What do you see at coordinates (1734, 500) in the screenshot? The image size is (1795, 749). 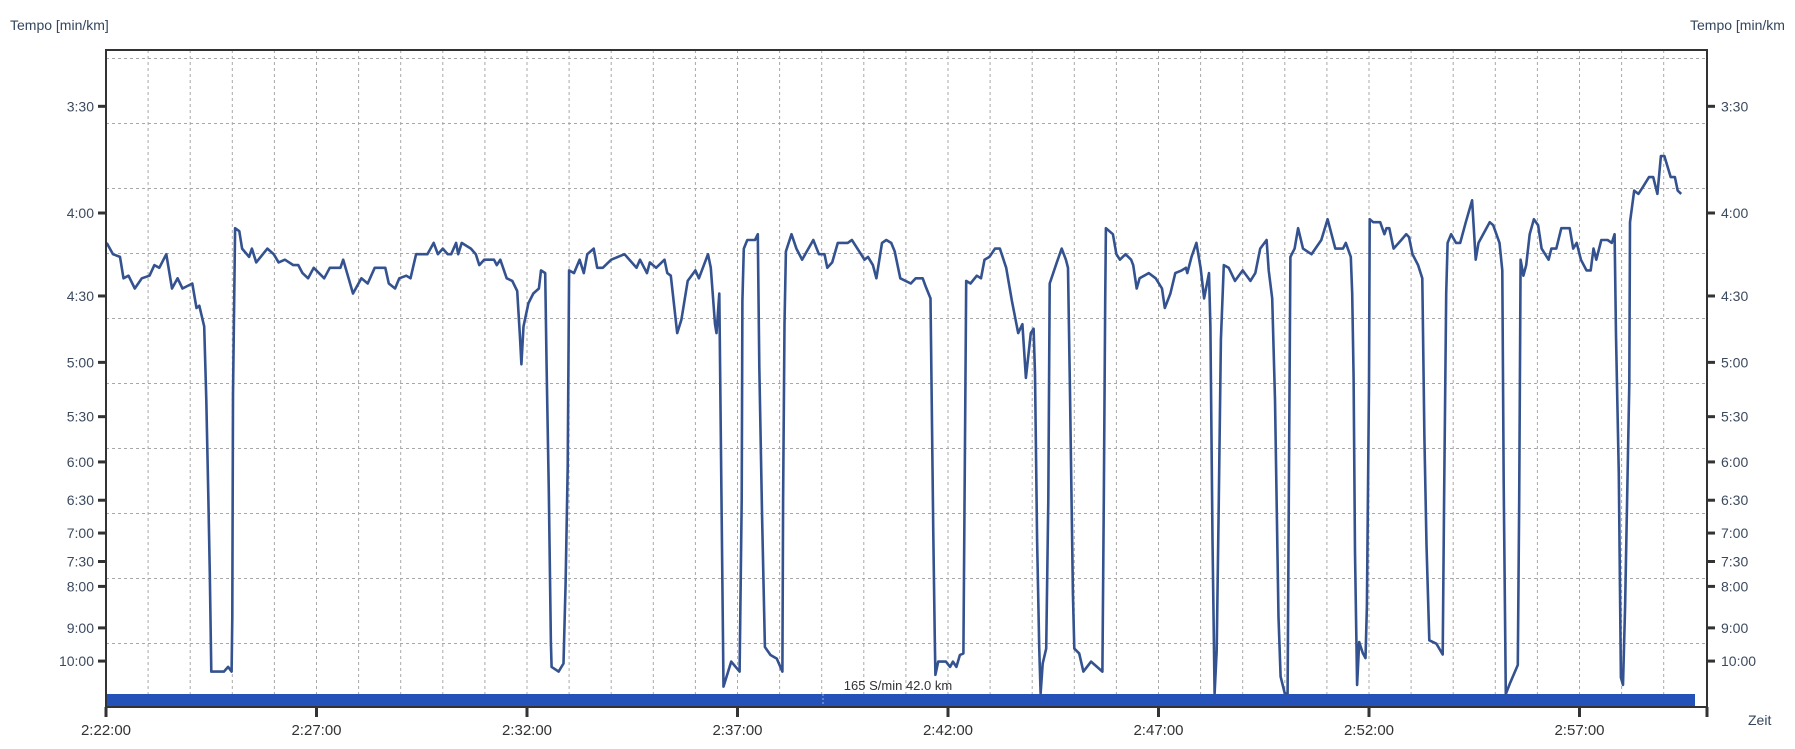 I see `y-tick-label-right: 6:30` at bounding box center [1734, 500].